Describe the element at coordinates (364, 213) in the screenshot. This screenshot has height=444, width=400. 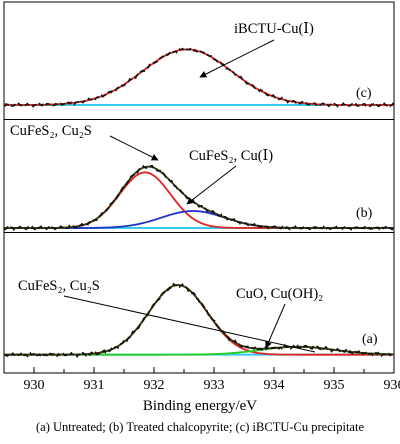
I see `panel-label-b: (b)` at that location.